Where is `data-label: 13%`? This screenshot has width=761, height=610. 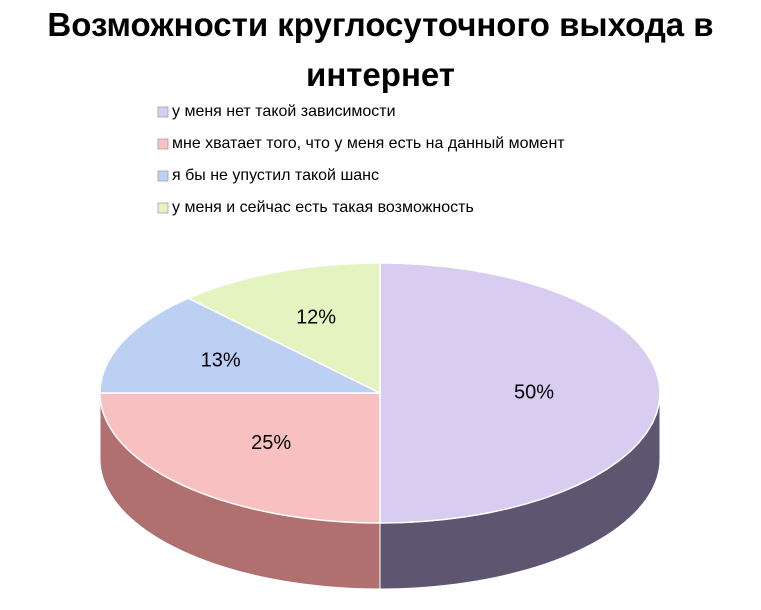
data-label: 13% is located at coordinates (221, 360).